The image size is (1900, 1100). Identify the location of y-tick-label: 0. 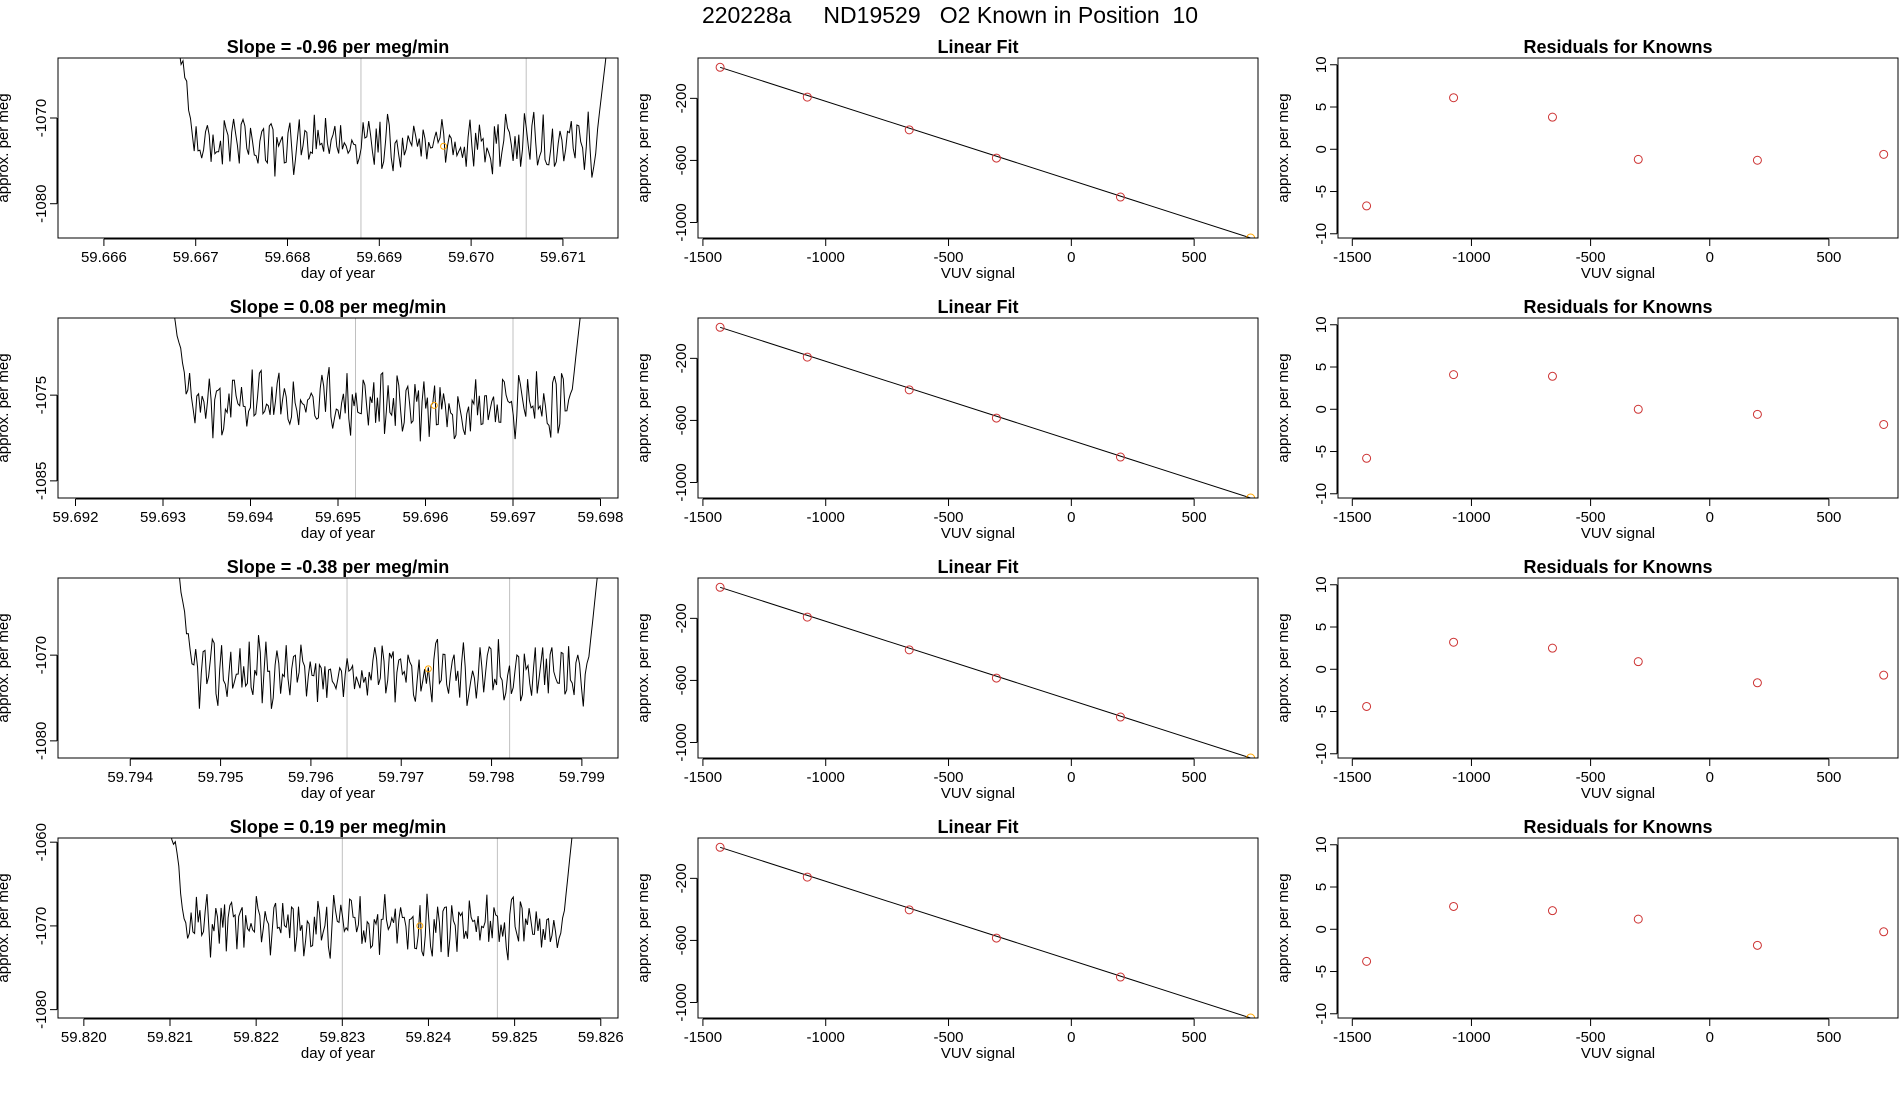
(1321, 669).